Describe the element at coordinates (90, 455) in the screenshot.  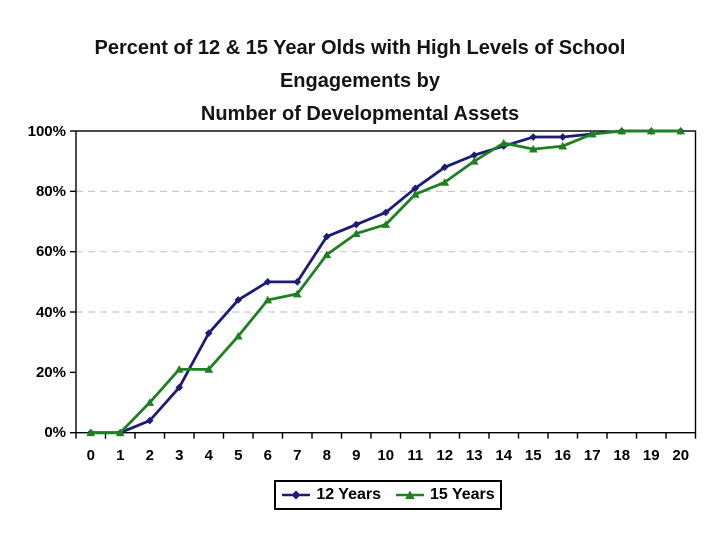
I see `x-axis-label-0: 0` at that location.